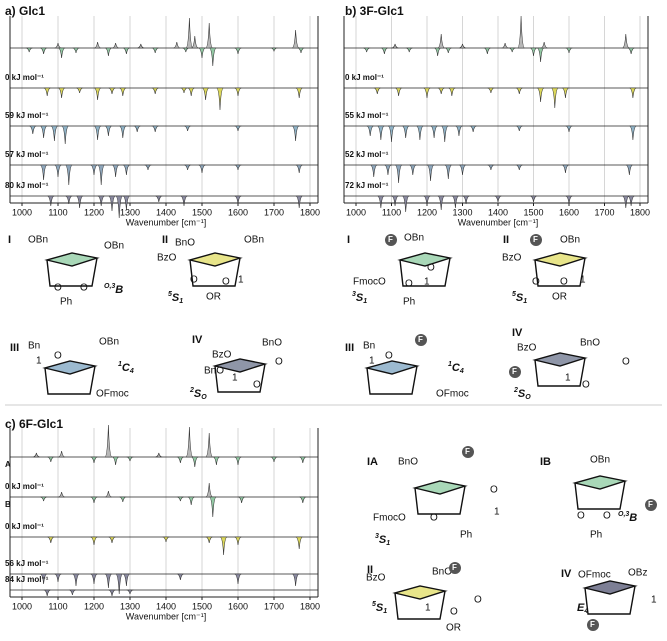 The image size is (667, 641). I want to click on conformer-main: E, so click(581, 608).